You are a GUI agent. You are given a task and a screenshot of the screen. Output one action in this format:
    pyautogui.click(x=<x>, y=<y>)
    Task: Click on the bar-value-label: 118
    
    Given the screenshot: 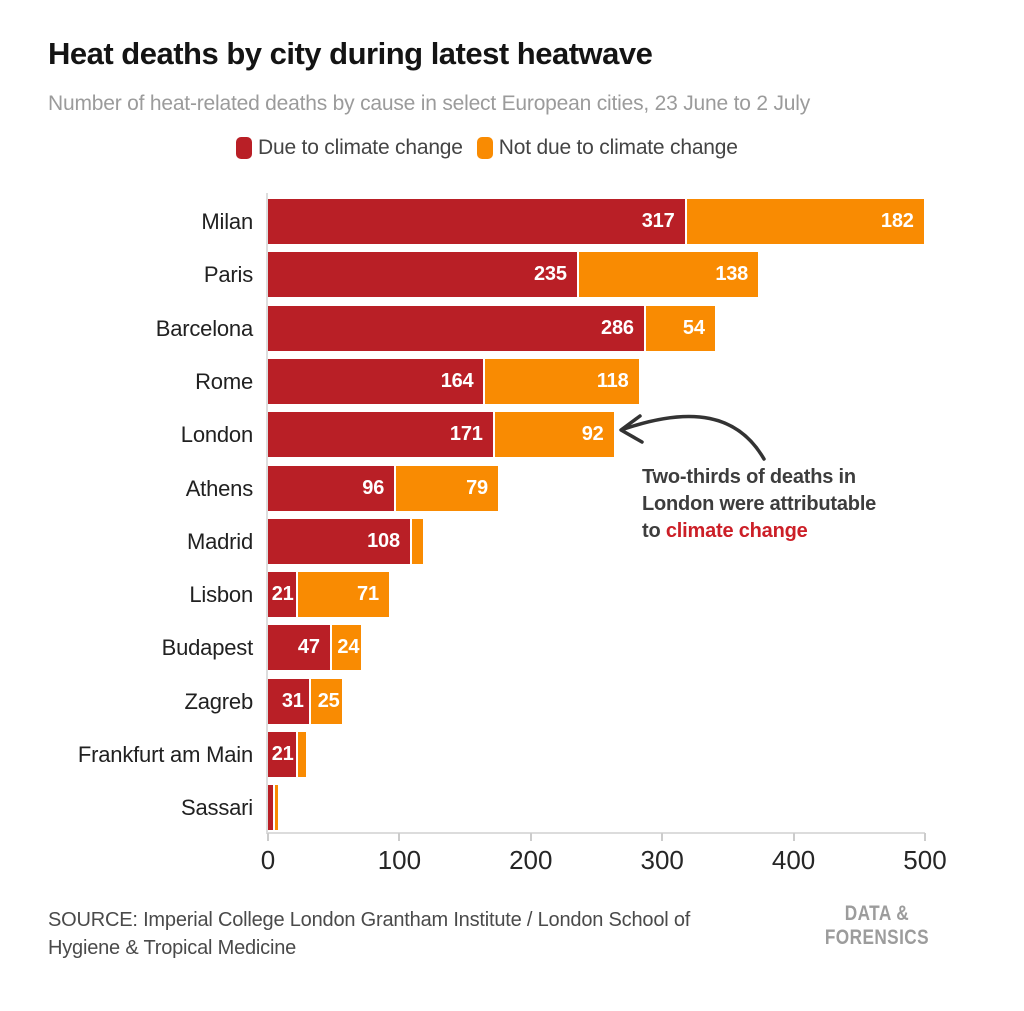 What is the action you would take?
    pyautogui.click(x=612, y=380)
    